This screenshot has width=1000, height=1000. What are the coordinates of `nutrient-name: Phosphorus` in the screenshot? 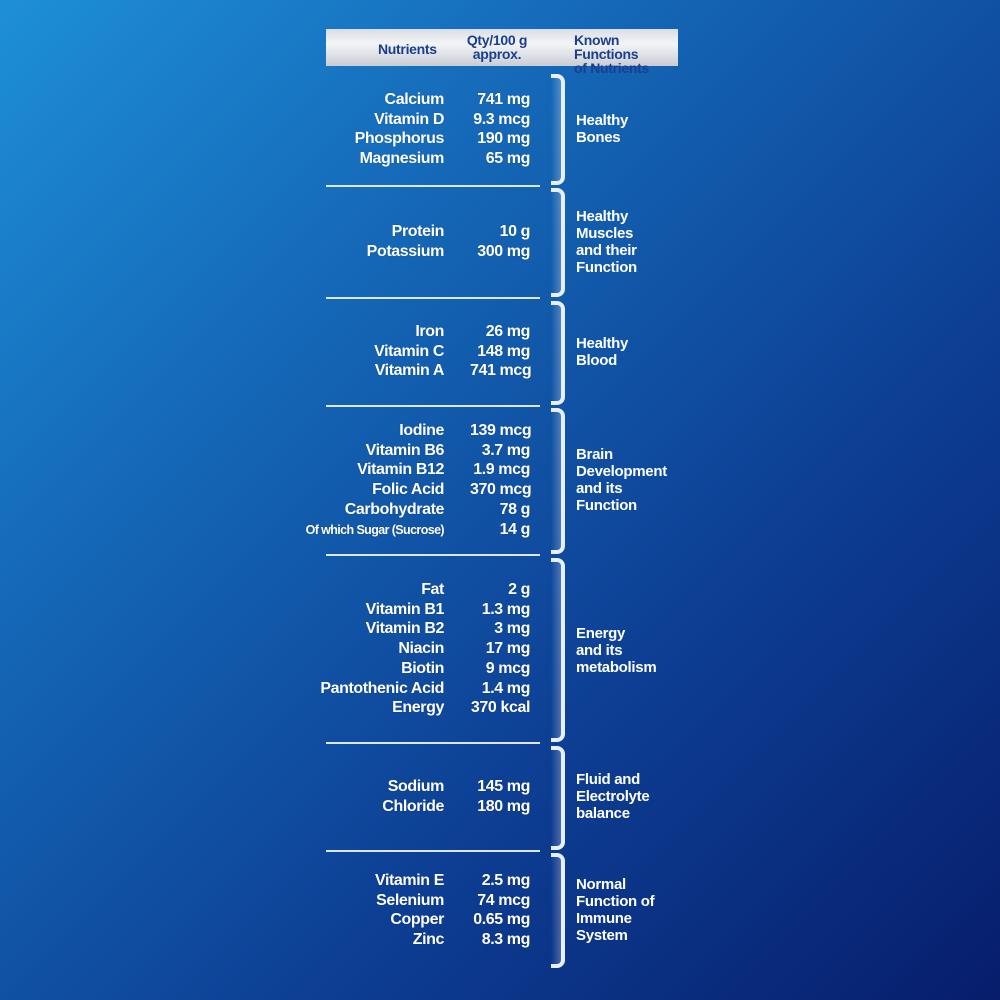 It's located at (399, 139).